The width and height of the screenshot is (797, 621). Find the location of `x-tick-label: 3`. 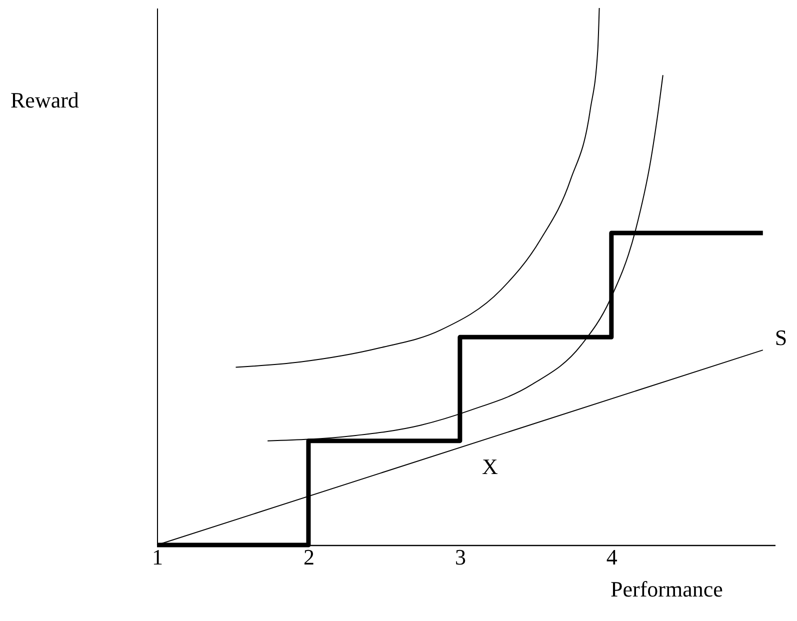

x-tick-label: 3 is located at coordinates (460, 557).